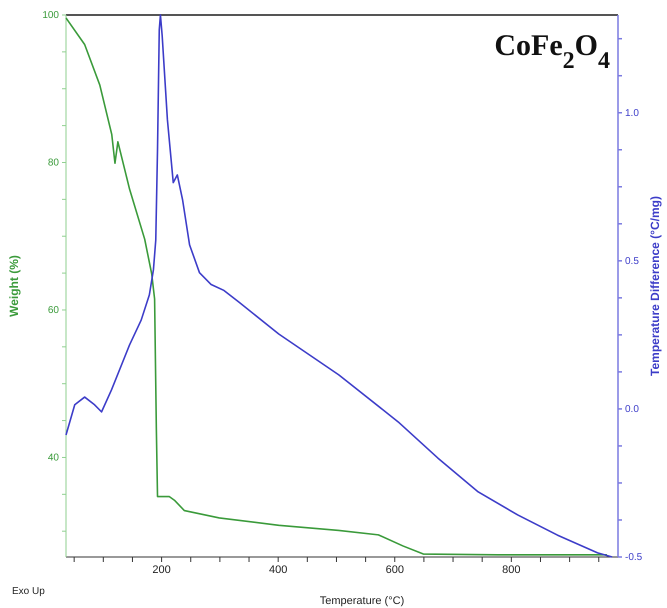  What do you see at coordinates (395, 570) in the screenshot?
I see `x-tick-label: 600` at bounding box center [395, 570].